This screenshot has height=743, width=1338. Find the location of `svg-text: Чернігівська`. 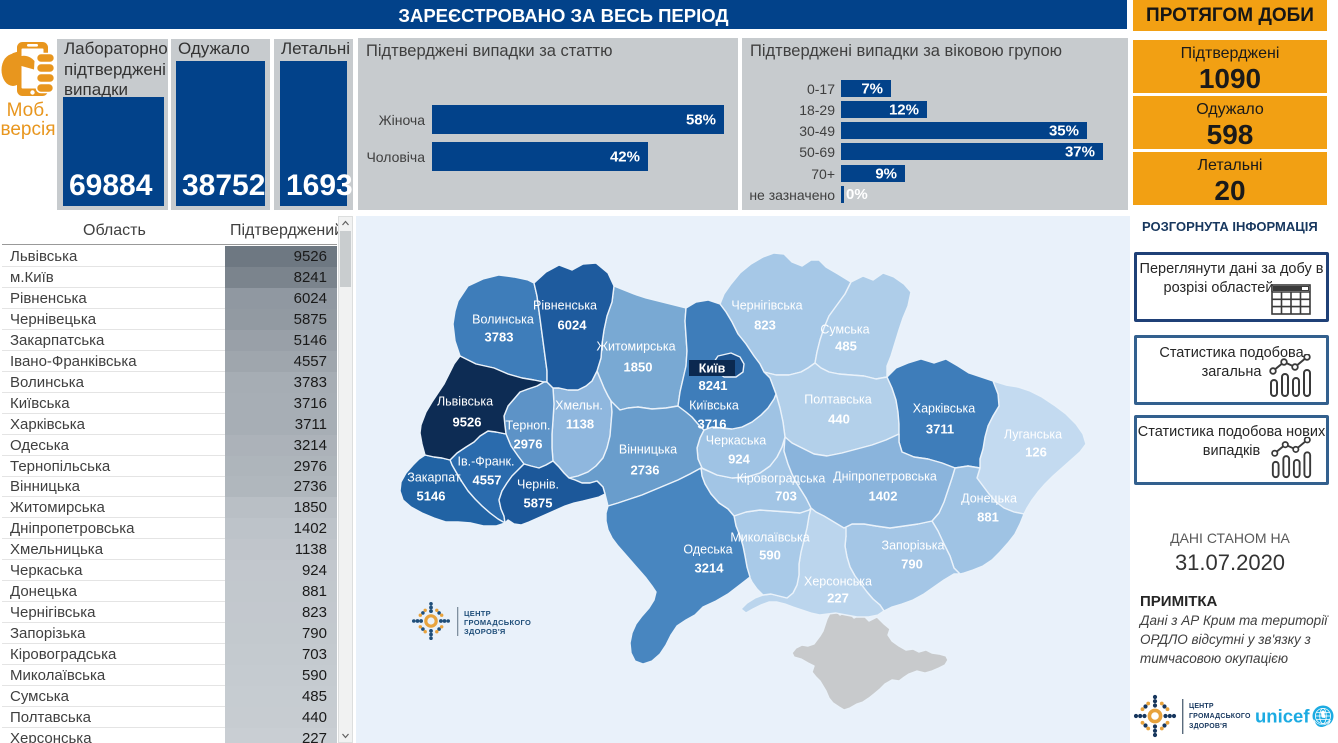

svg-text: Чернігівська is located at coordinates (766, 306).